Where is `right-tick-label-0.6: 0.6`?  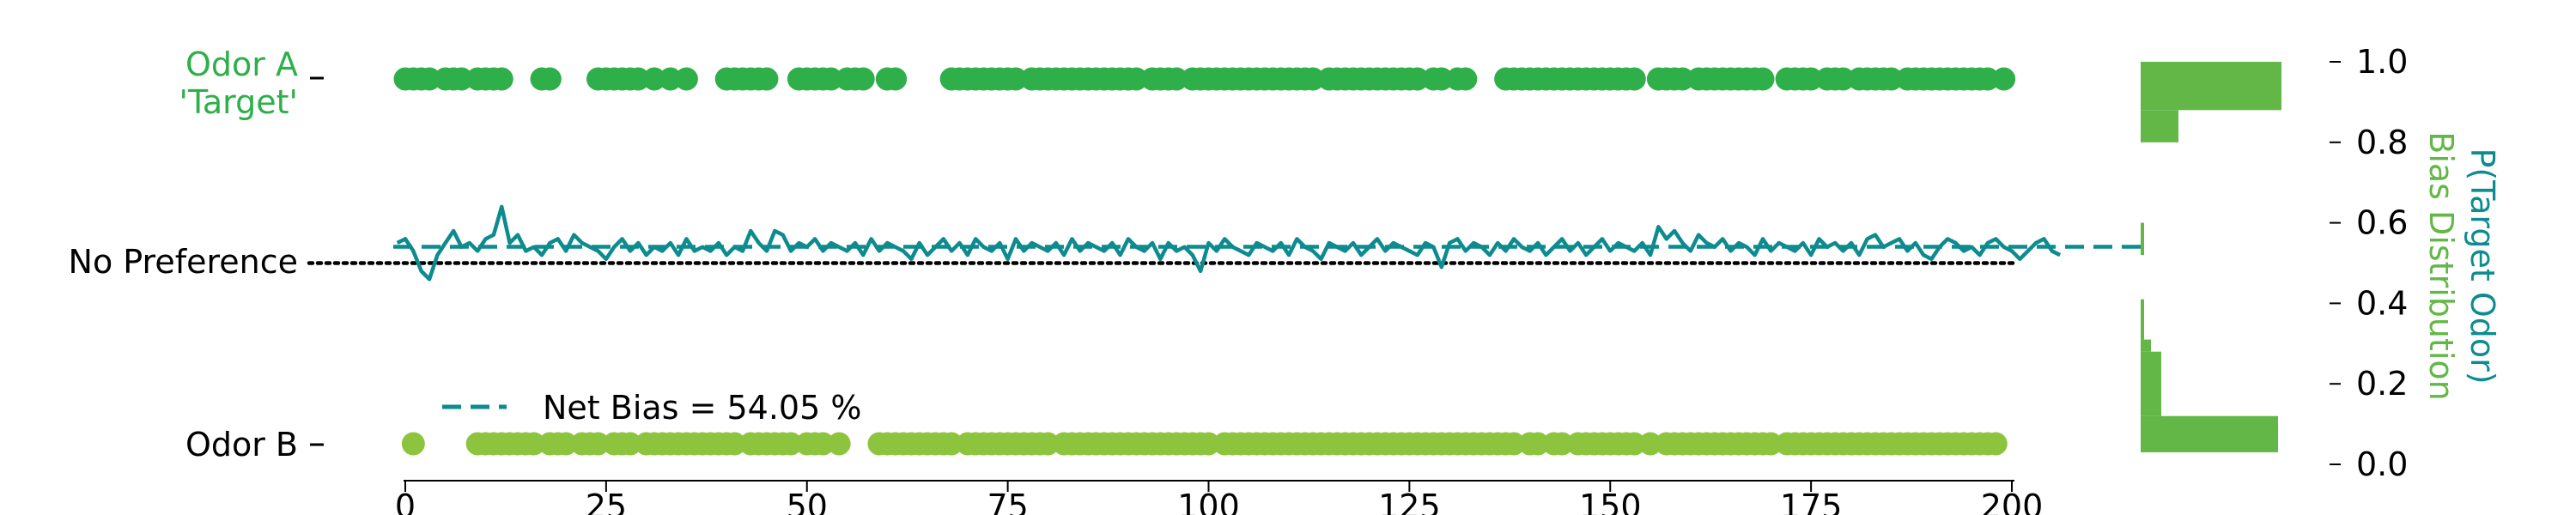 right-tick-label-0.6: 0.6 is located at coordinates (2382, 223).